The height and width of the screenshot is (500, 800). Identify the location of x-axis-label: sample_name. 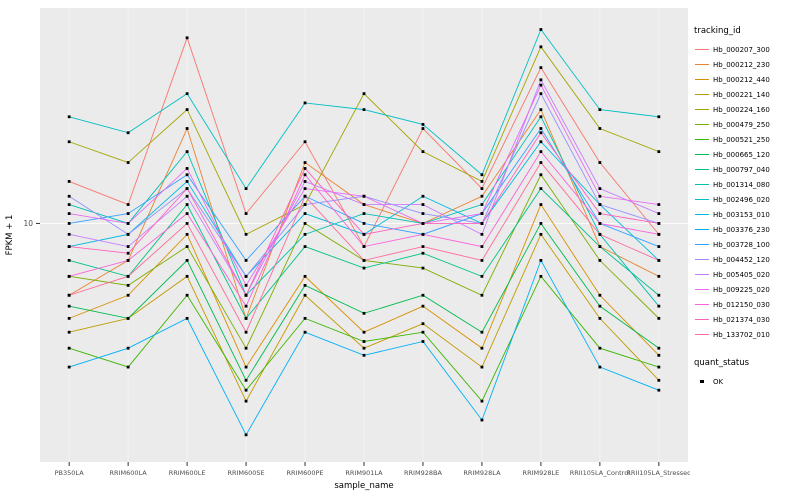
(363, 486).